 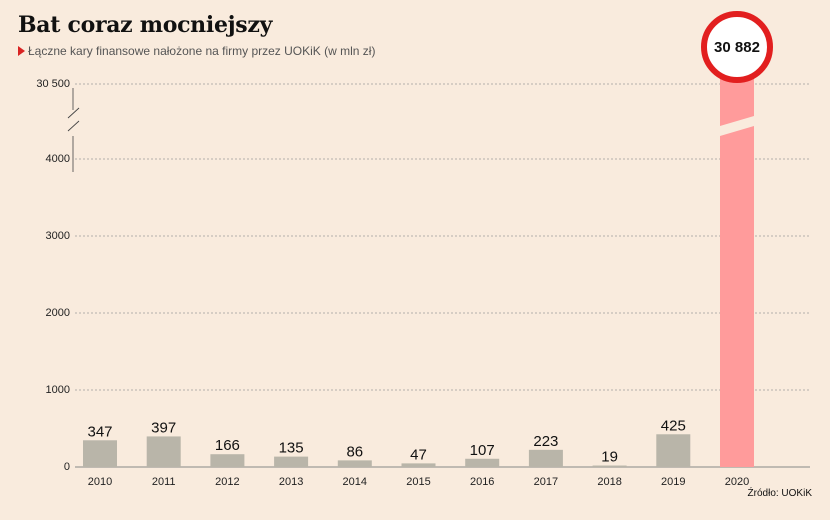 I want to click on y-tick-label: 1000, so click(x=58, y=390).